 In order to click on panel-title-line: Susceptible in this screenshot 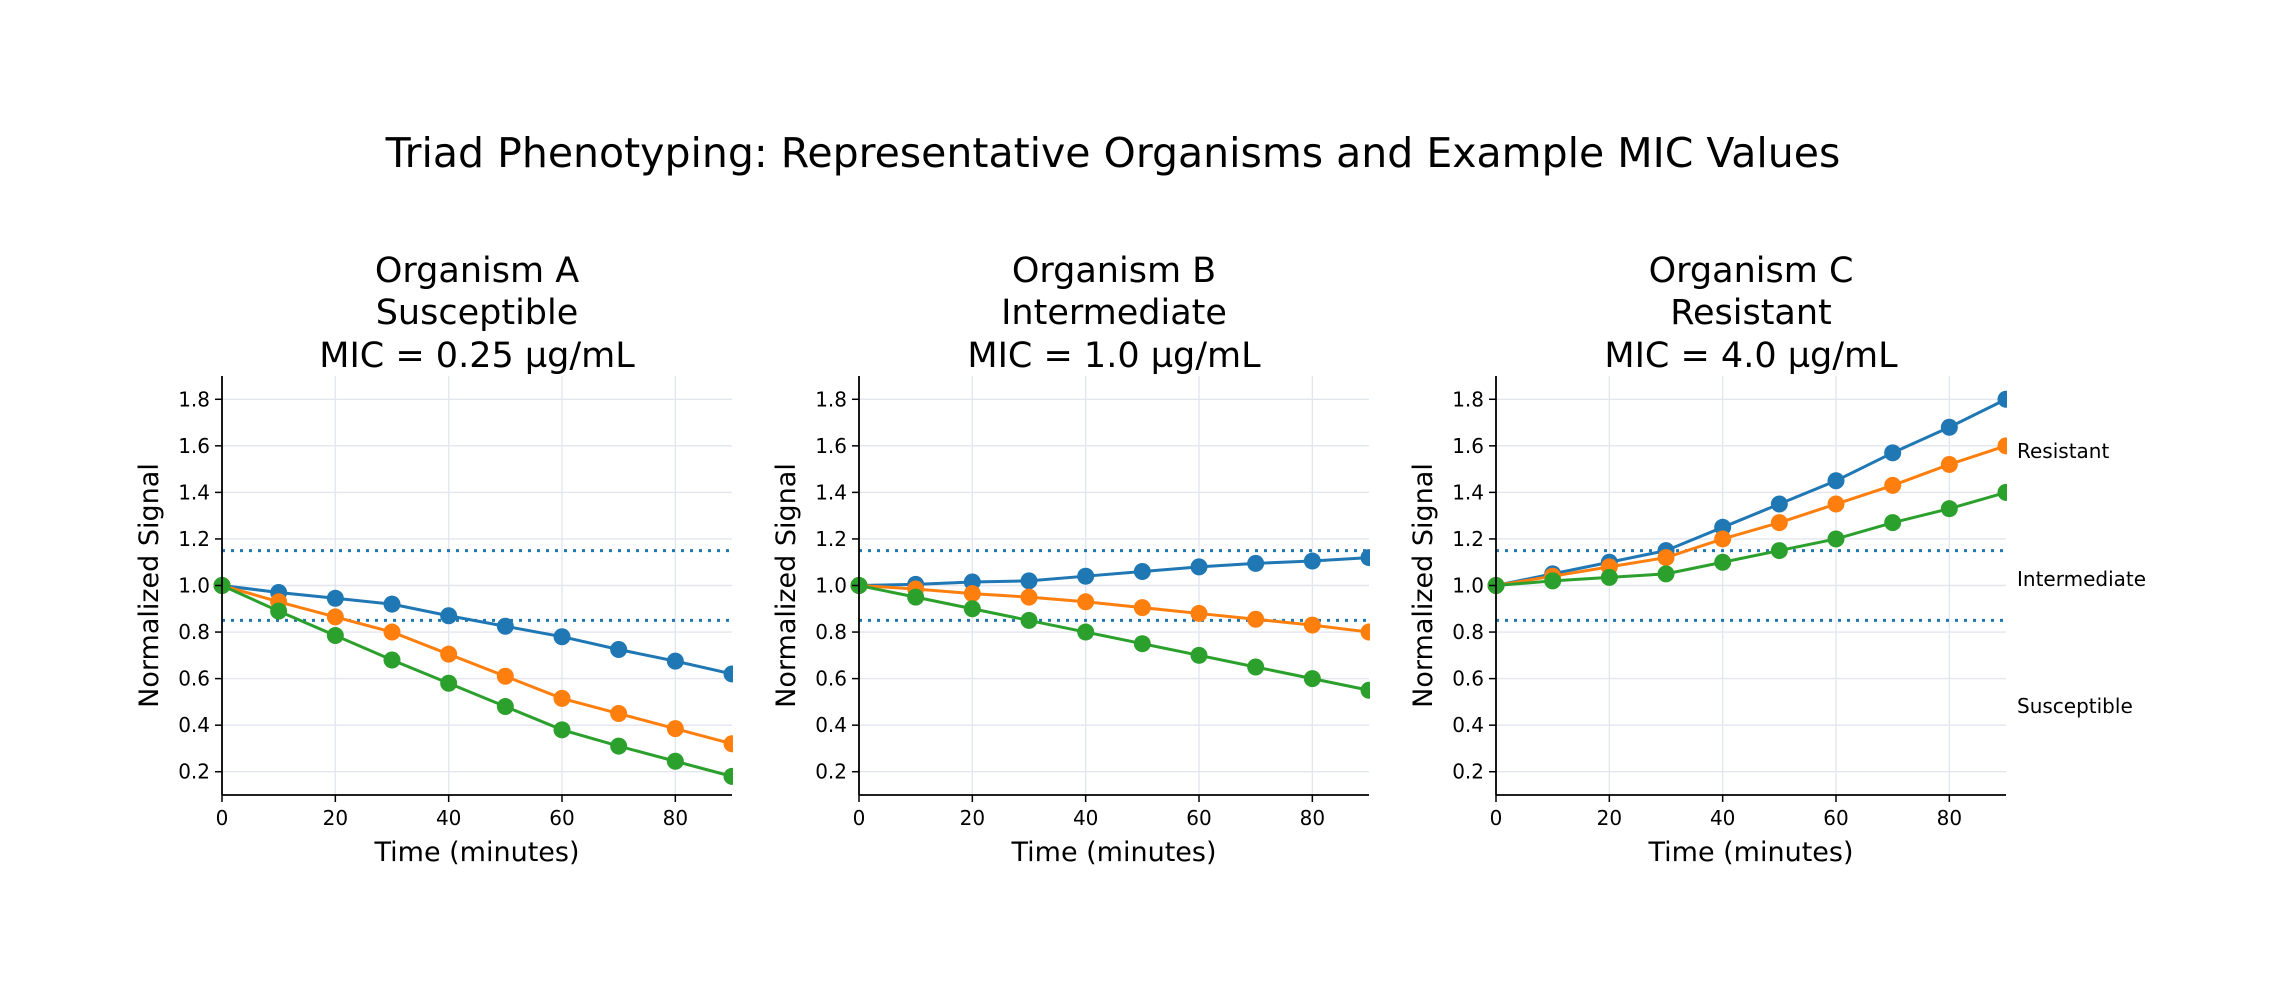, I will do `click(477, 313)`.